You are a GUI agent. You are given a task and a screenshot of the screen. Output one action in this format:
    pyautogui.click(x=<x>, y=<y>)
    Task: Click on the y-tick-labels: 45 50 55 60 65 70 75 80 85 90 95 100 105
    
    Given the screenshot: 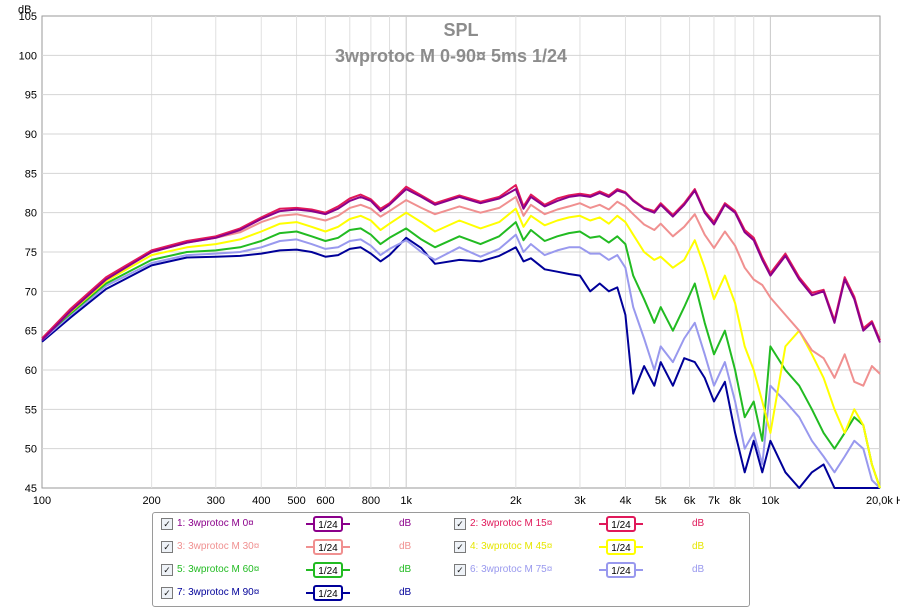 What is the action you would take?
    pyautogui.click(x=28, y=253)
    